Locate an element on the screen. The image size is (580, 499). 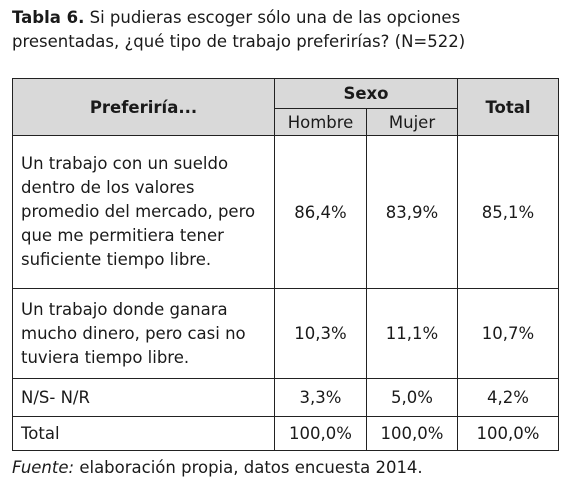
table-cell: 4,2% is located at coordinates (508, 397).